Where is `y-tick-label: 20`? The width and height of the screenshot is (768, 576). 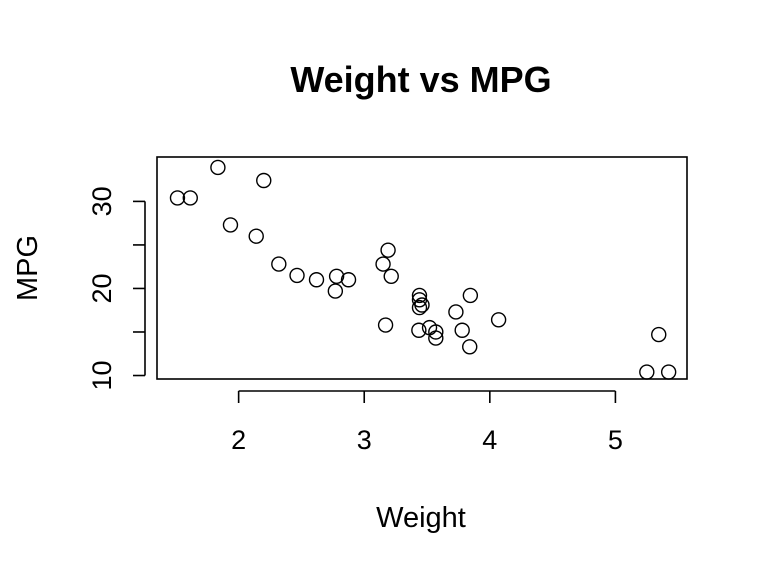 y-tick-label: 20 is located at coordinates (102, 288).